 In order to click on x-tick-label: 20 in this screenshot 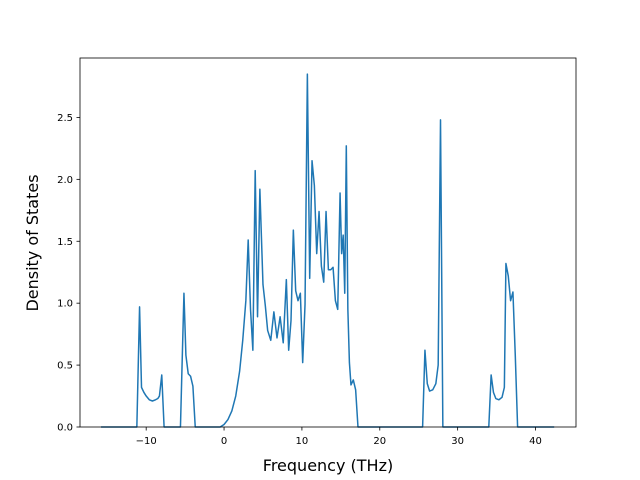, I will do `click(379, 441)`.